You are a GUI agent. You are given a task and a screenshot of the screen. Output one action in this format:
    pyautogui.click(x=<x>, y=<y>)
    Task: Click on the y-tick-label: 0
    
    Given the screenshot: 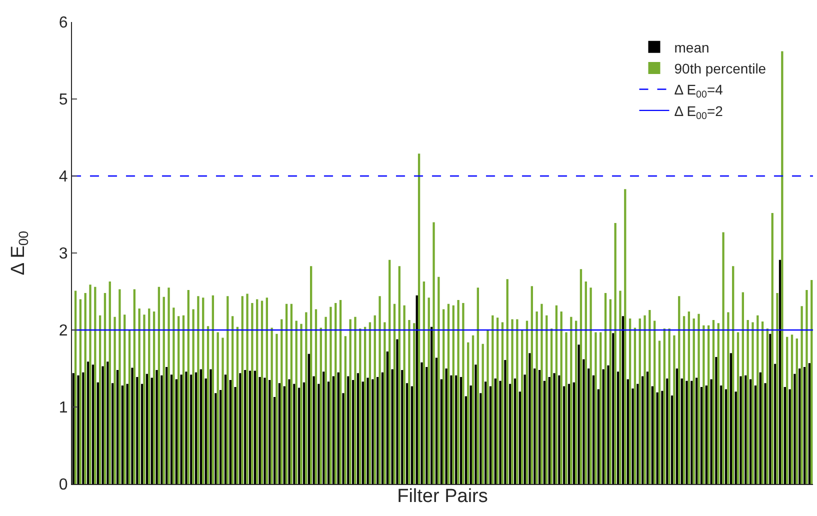 What is the action you would take?
    pyautogui.click(x=63, y=485)
    